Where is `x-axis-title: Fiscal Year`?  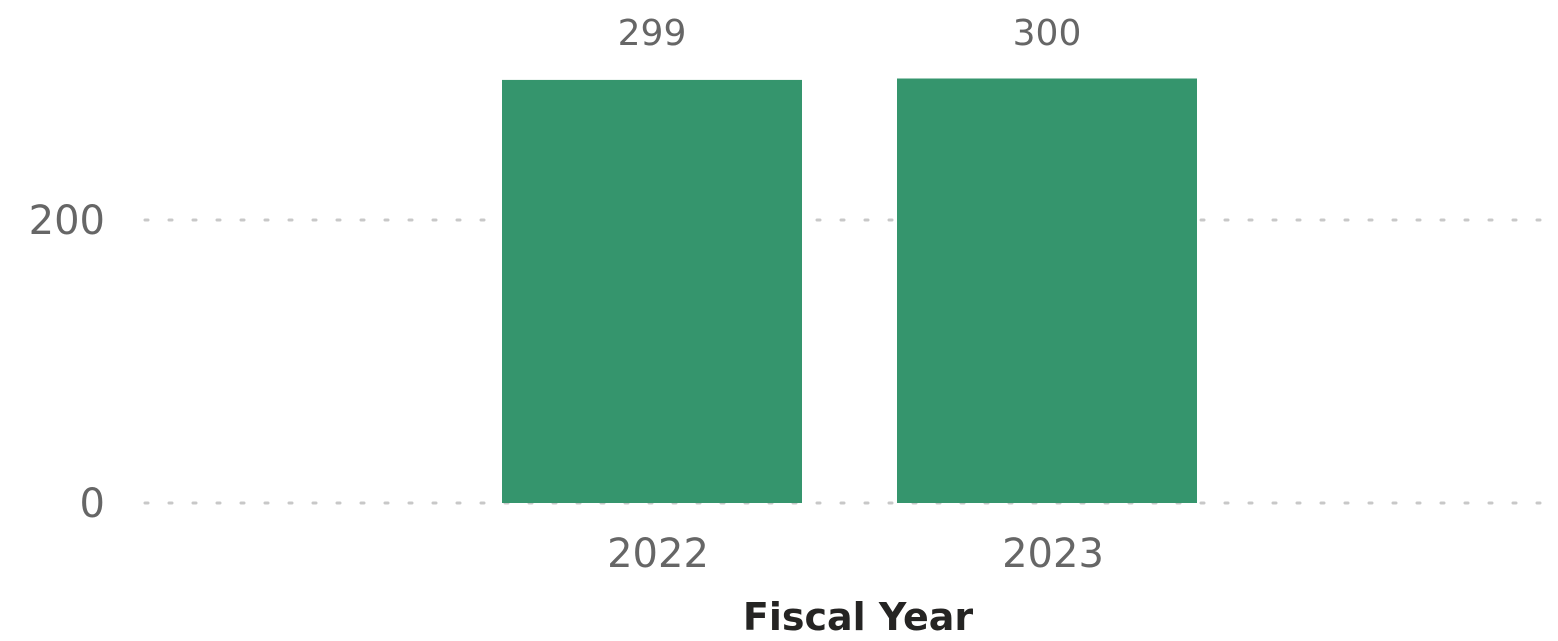 x-axis-title: Fiscal Year is located at coordinates (858, 617).